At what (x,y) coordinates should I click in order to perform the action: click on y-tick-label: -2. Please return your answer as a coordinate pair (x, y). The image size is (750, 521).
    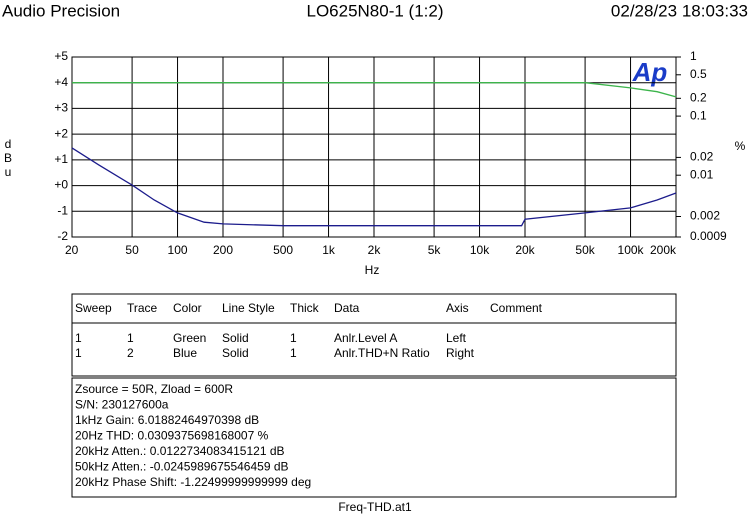
    Looking at the image, I should click on (62, 236).